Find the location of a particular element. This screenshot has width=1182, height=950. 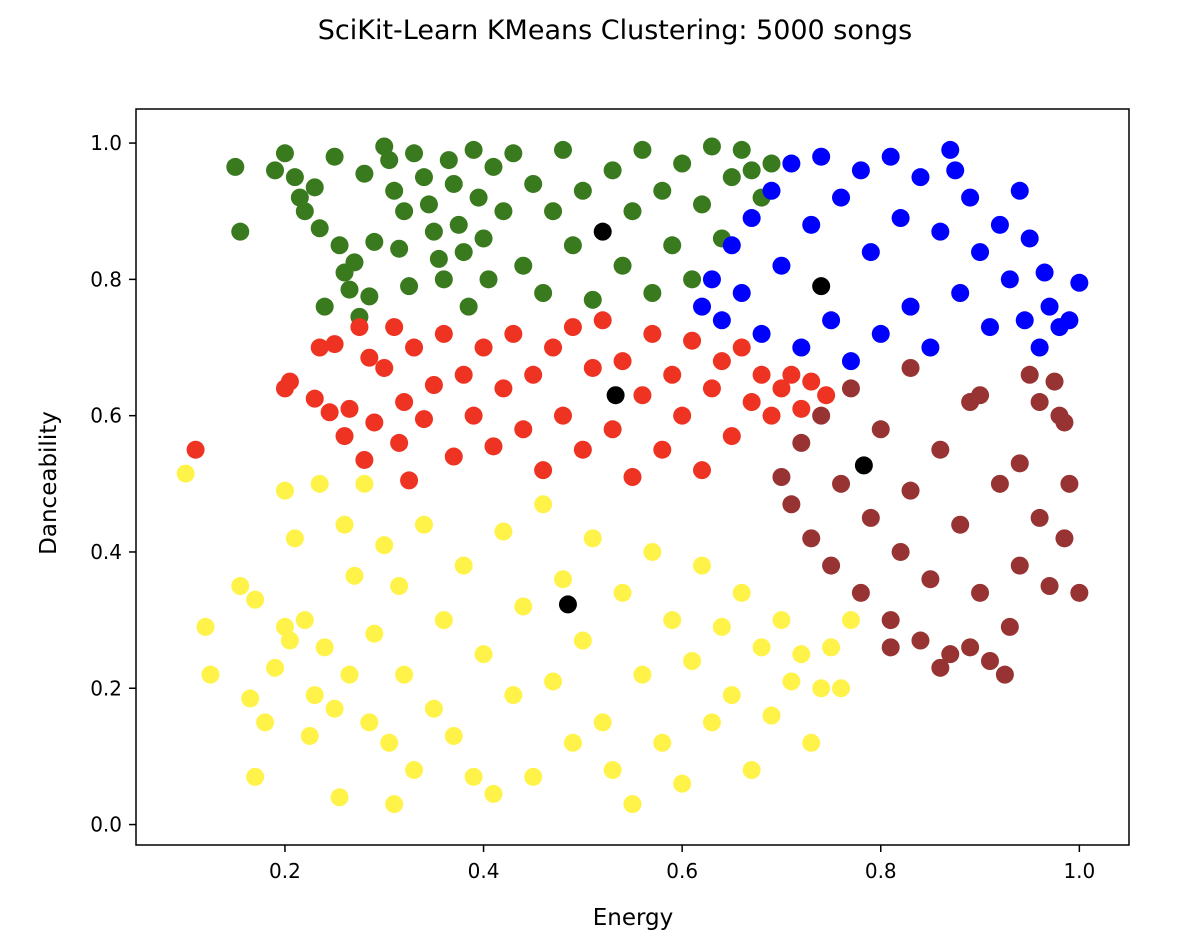

cluster-centroids is located at coordinates (715, 418).